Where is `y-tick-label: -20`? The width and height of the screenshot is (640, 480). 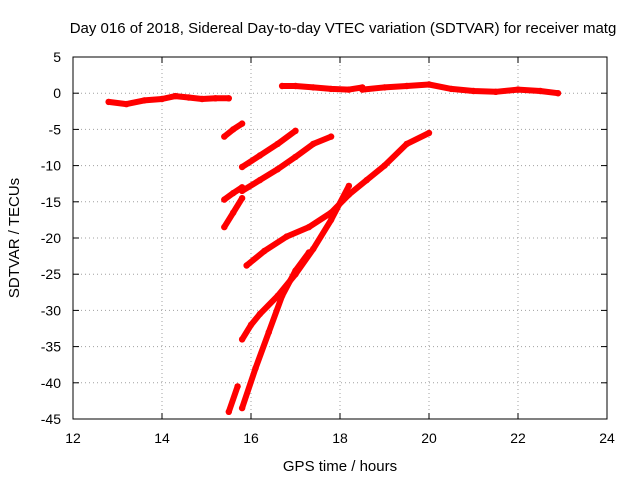
y-tick-label: -20 is located at coordinates (51, 238).